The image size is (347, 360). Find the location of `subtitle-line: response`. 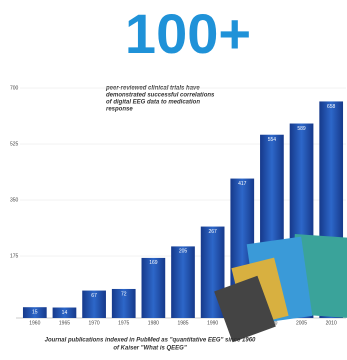

subtitle-line: response is located at coordinates (119, 110).